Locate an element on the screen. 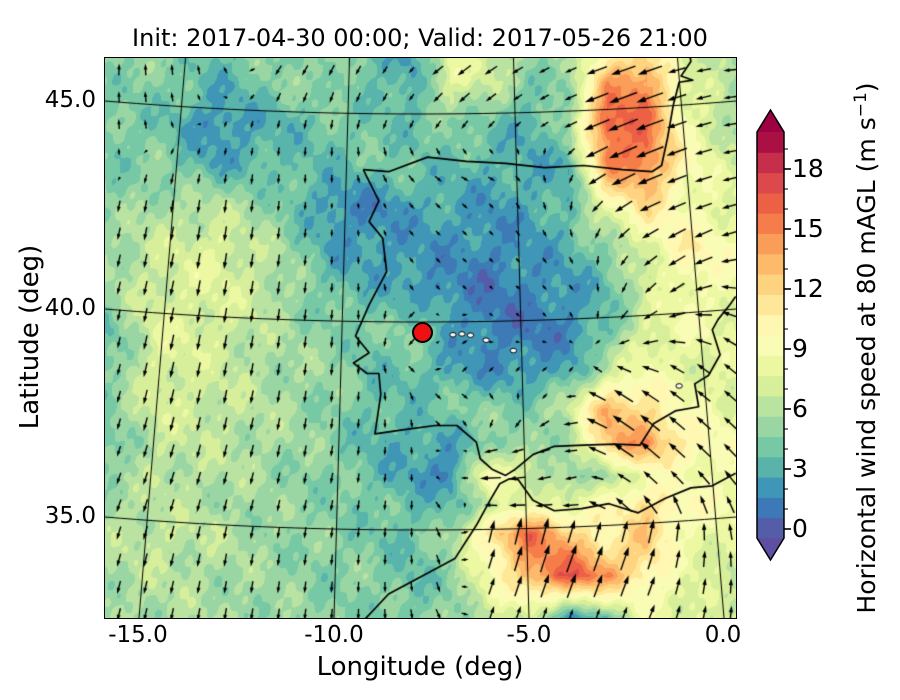  colorbar-tick-0: 0 is located at coordinates (800, 528).